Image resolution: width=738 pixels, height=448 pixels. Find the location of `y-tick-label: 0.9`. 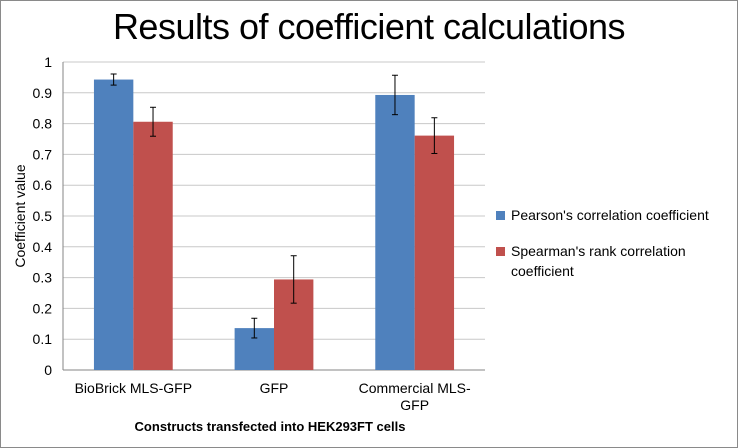

y-tick-label: 0.9 is located at coordinates (43, 93).